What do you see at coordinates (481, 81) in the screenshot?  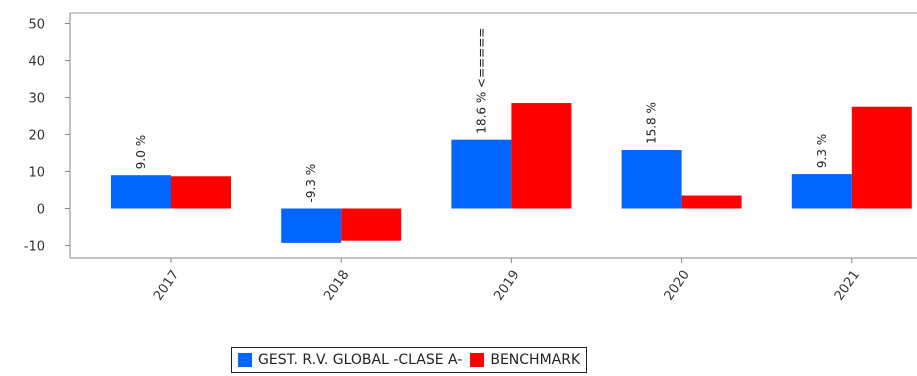 I see `data-label-2019: 18.6 % <=====` at bounding box center [481, 81].